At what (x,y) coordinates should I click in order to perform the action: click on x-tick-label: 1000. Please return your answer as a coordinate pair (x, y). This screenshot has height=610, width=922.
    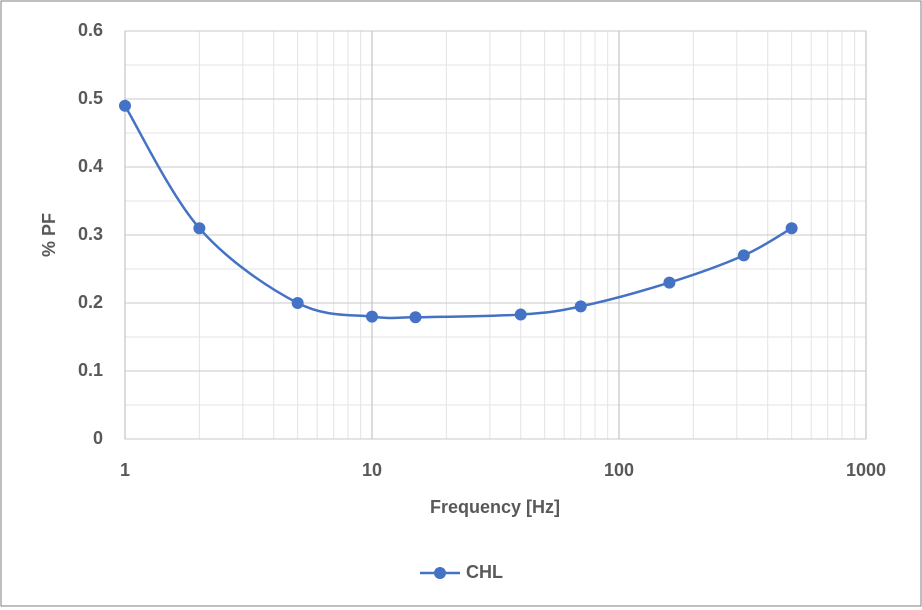
    Looking at the image, I should click on (866, 470).